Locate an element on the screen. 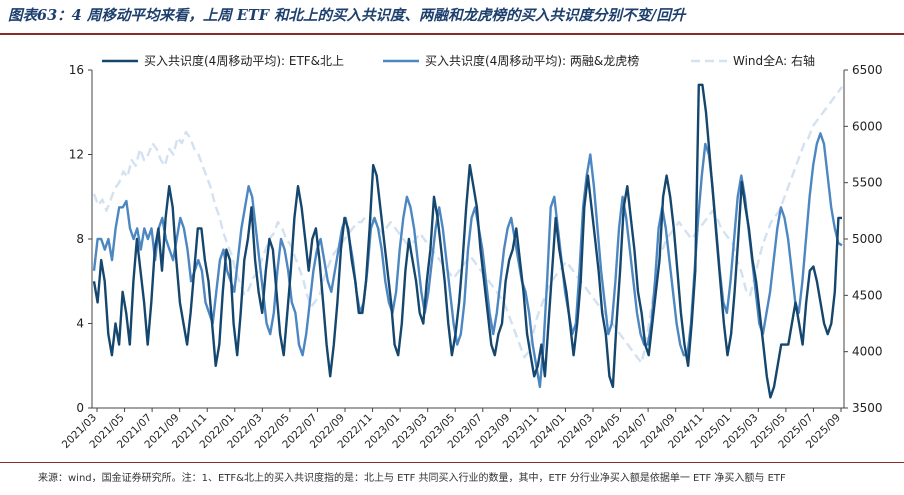 The height and width of the screenshot is (495, 904). title-divider is located at coordinates (452, 34).